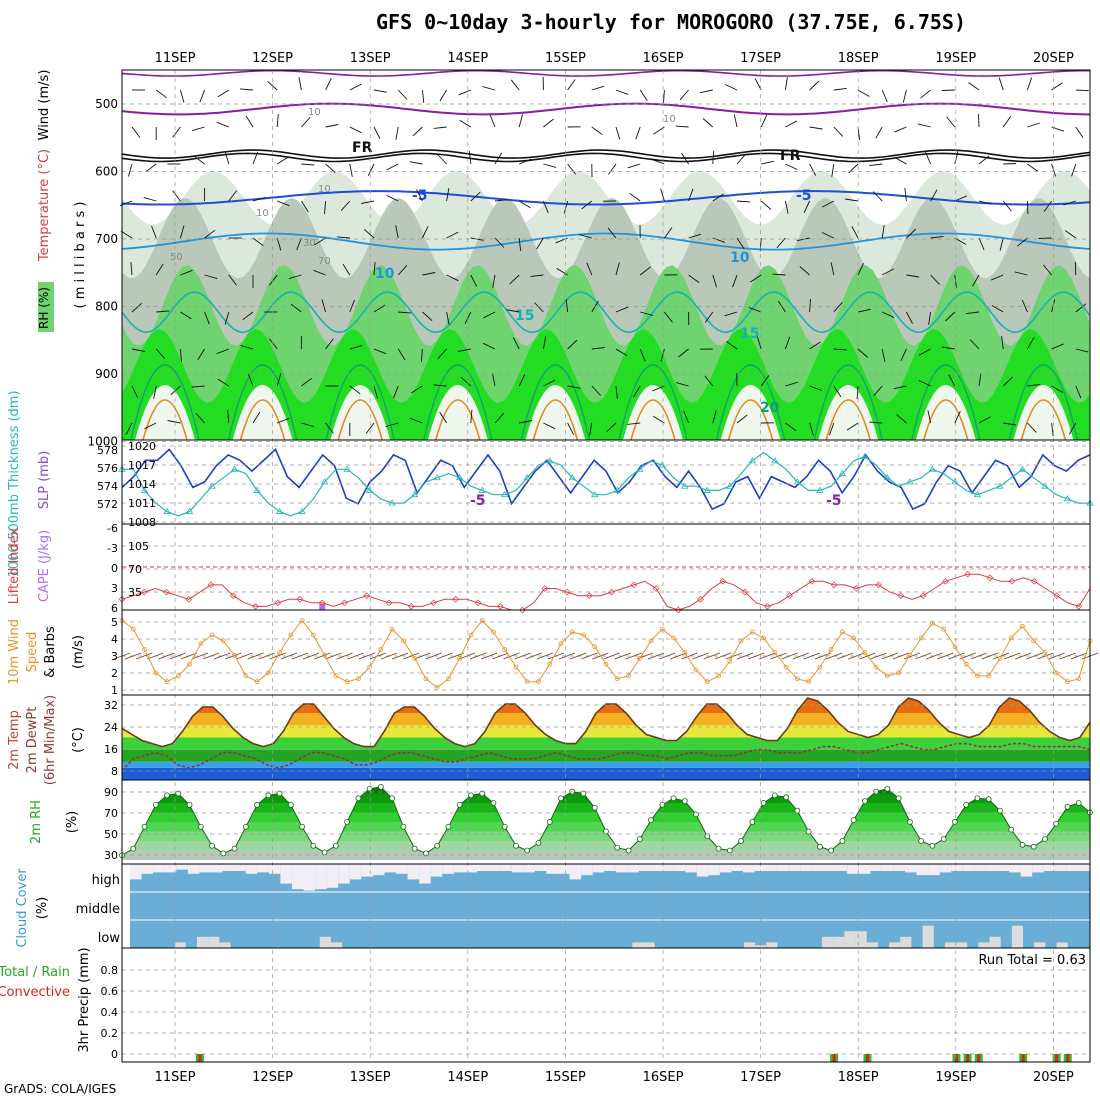 The image size is (1100, 1100). I want to click on date-label-top: 12SEP, so click(272, 58).